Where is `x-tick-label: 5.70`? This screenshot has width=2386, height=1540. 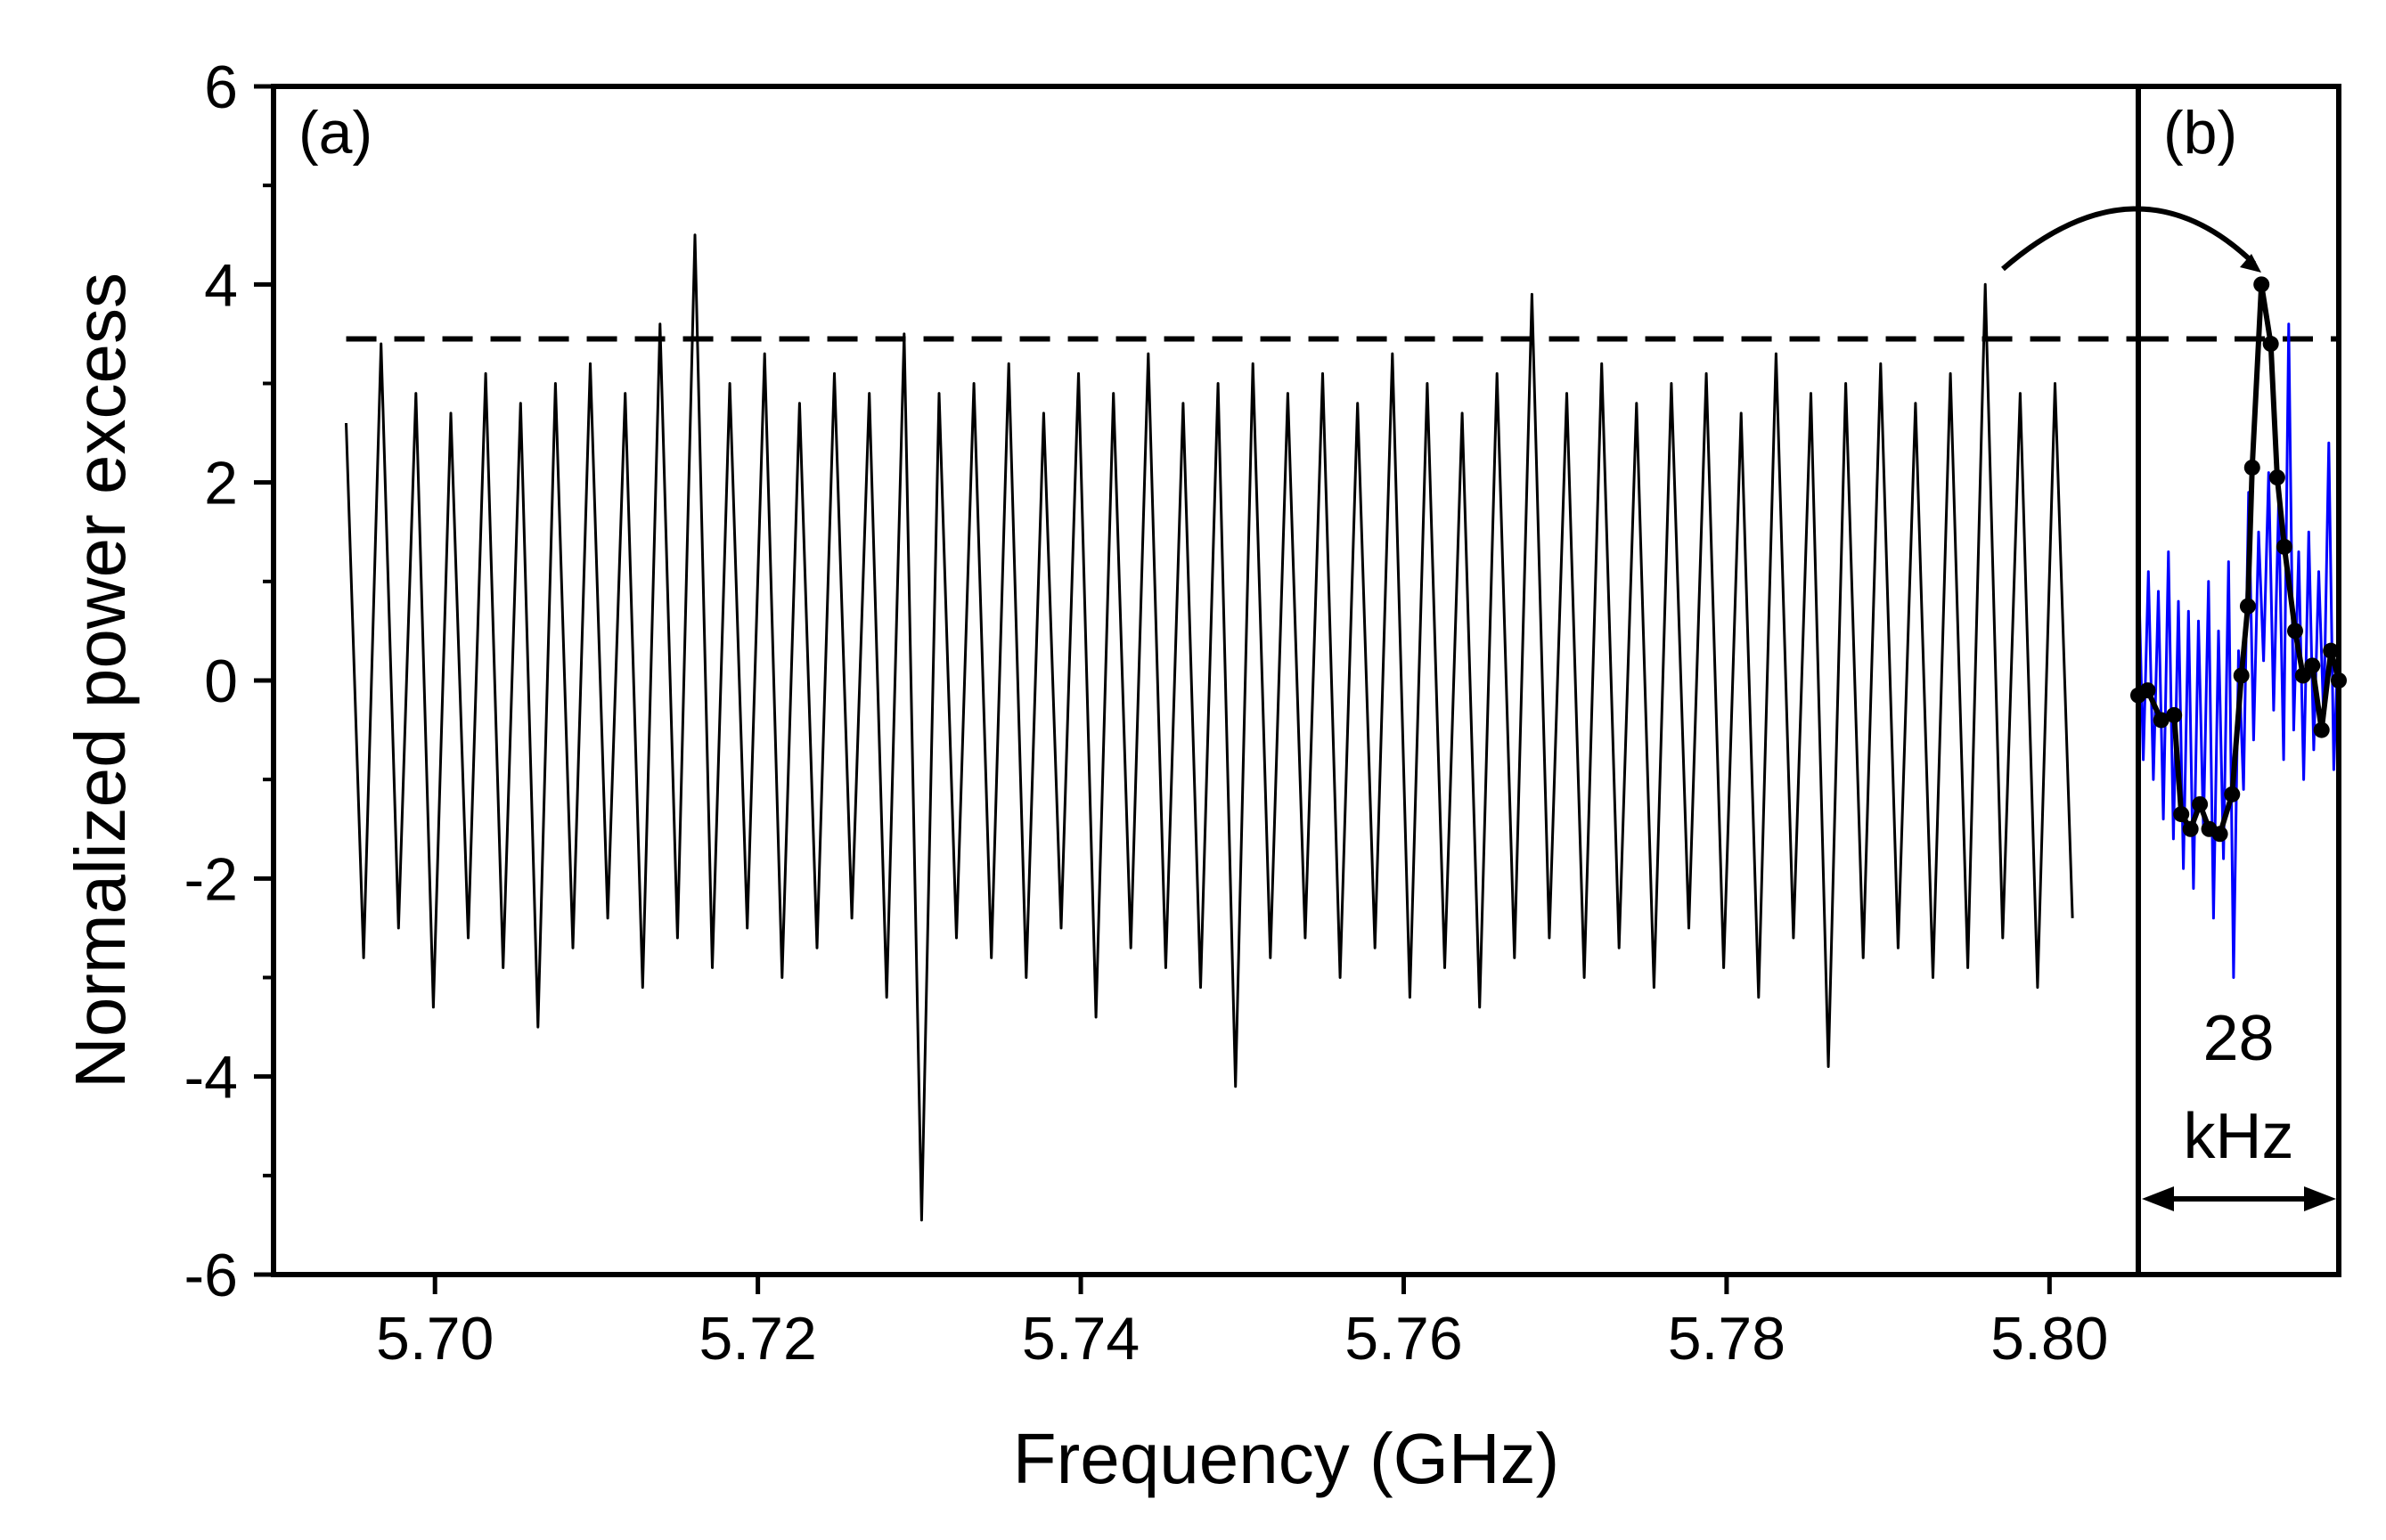
x-tick-label: 5.70 is located at coordinates (435, 1339).